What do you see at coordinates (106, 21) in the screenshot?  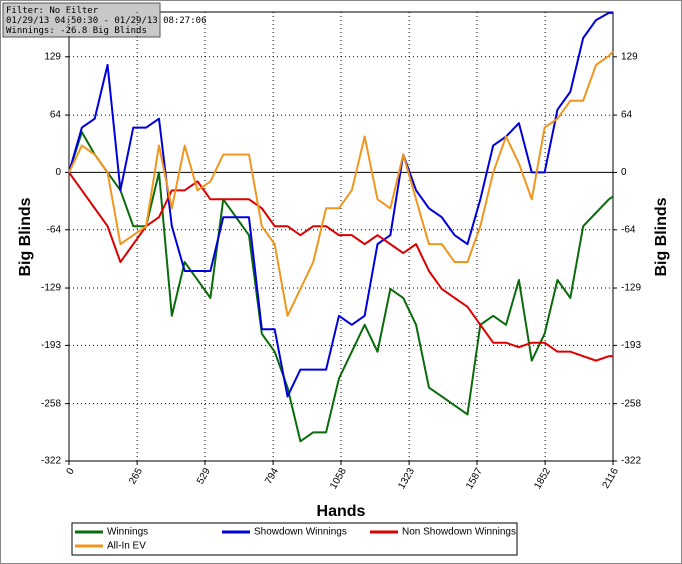 I see `info-line: 01/29/13 04:50:30 - 01/29/13 08:27:06` at bounding box center [106, 21].